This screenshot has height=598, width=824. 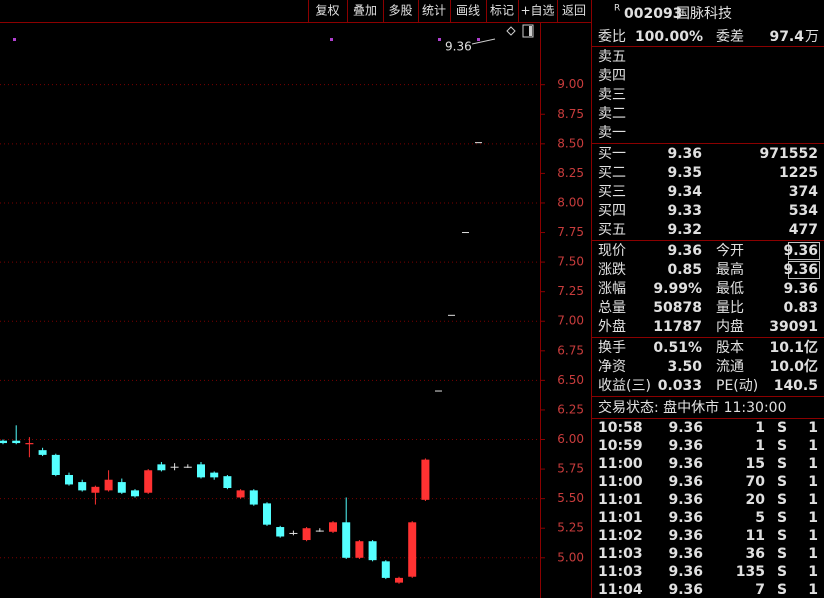 I want to click on stat-label: 收益(三), so click(x=624, y=386).